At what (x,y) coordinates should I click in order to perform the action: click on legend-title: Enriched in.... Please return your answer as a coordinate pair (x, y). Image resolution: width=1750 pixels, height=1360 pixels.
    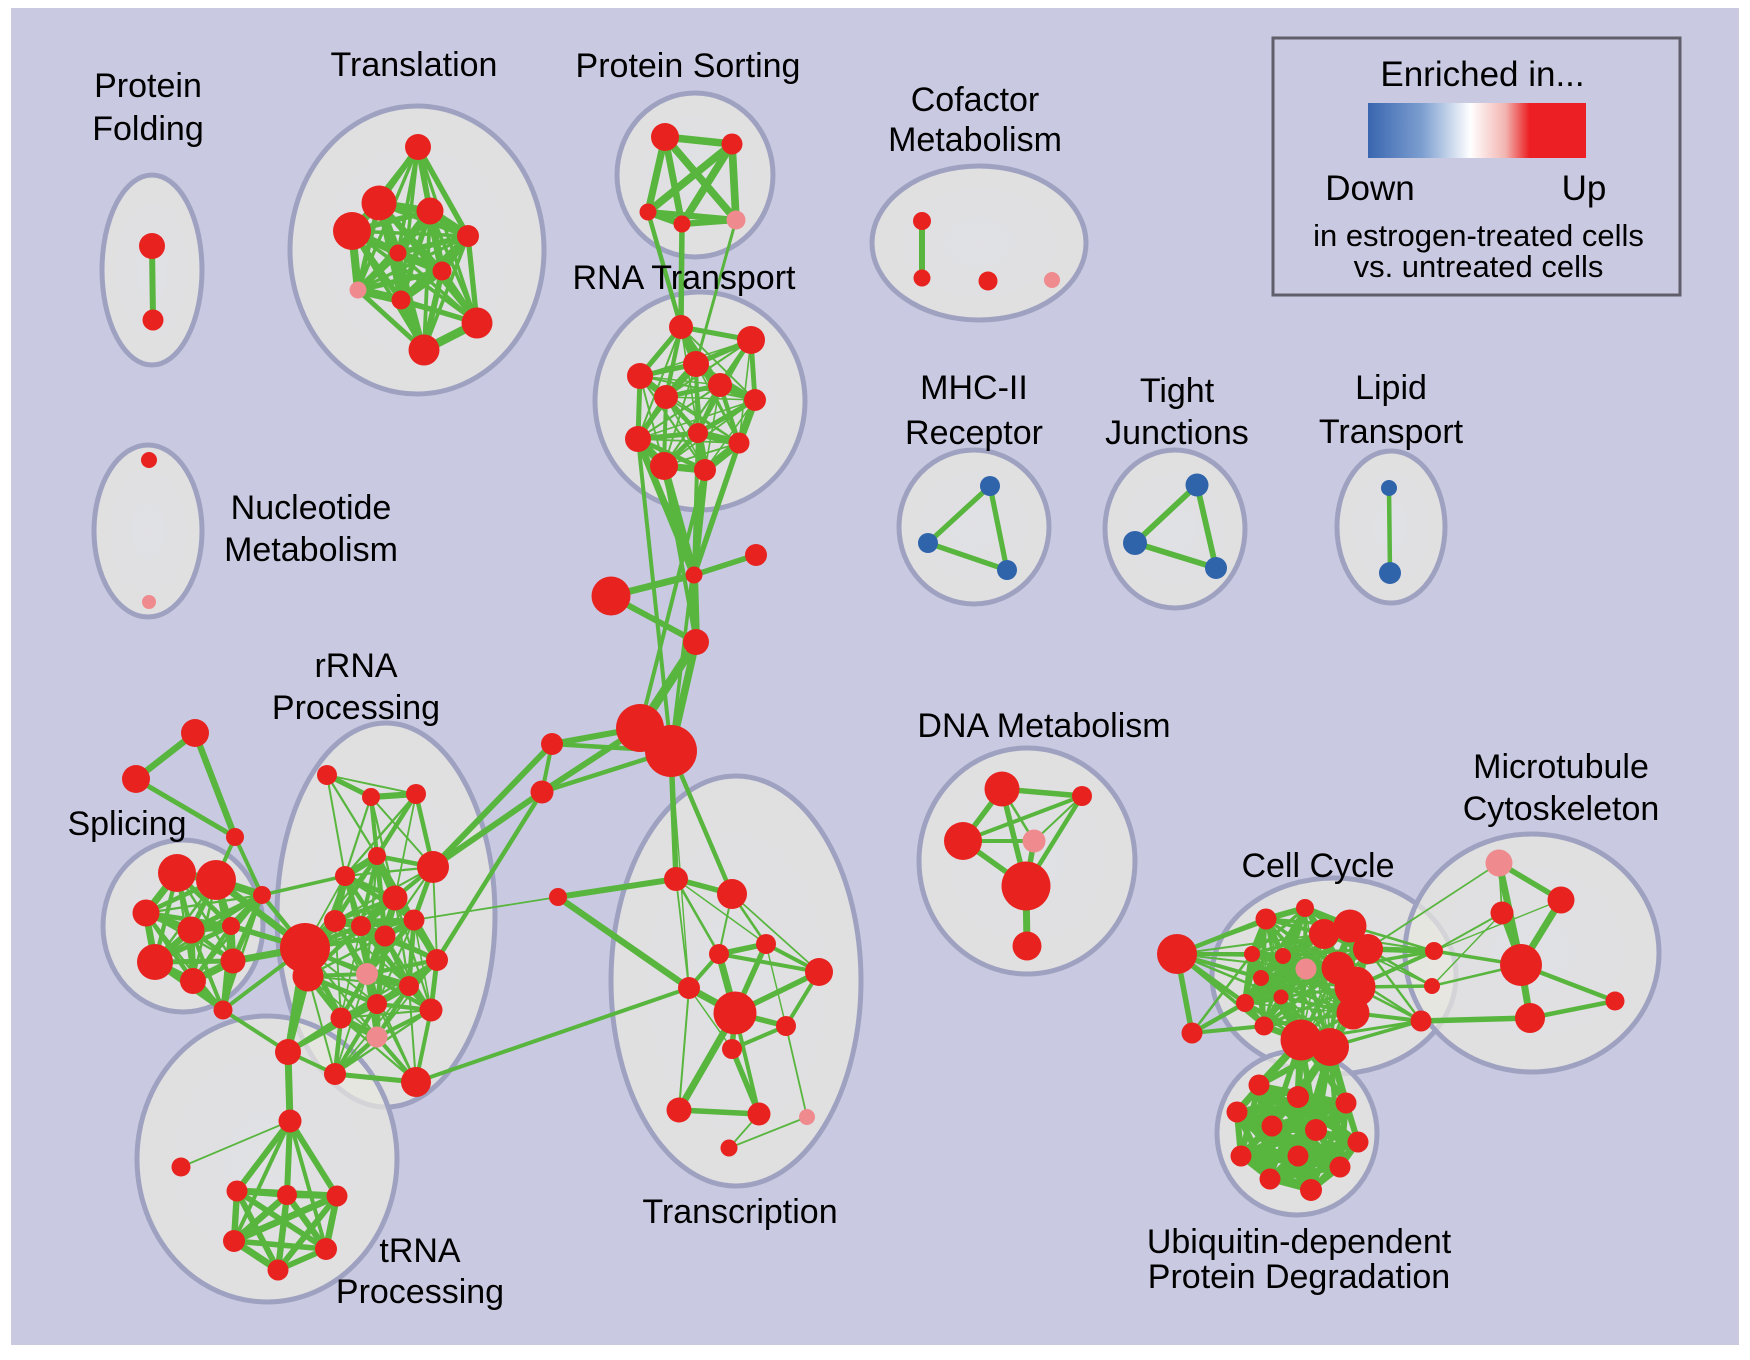
    Looking at the image, I should click on (1482, 74).